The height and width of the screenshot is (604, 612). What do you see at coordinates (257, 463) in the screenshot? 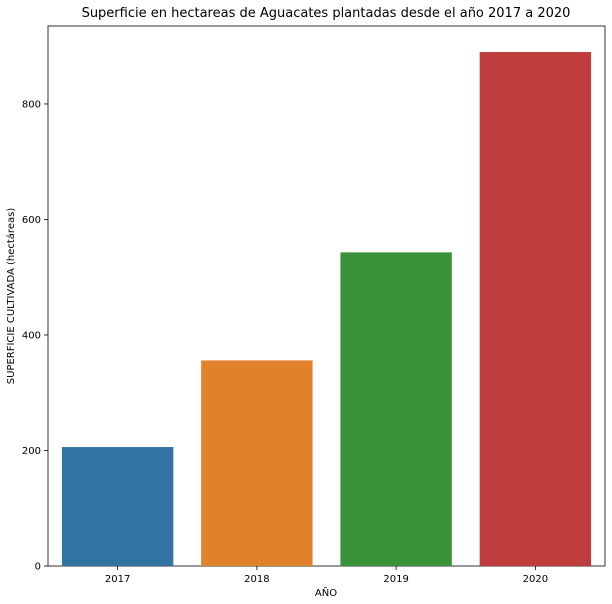
I see `bar-2018` at bounding box center [257, 463].